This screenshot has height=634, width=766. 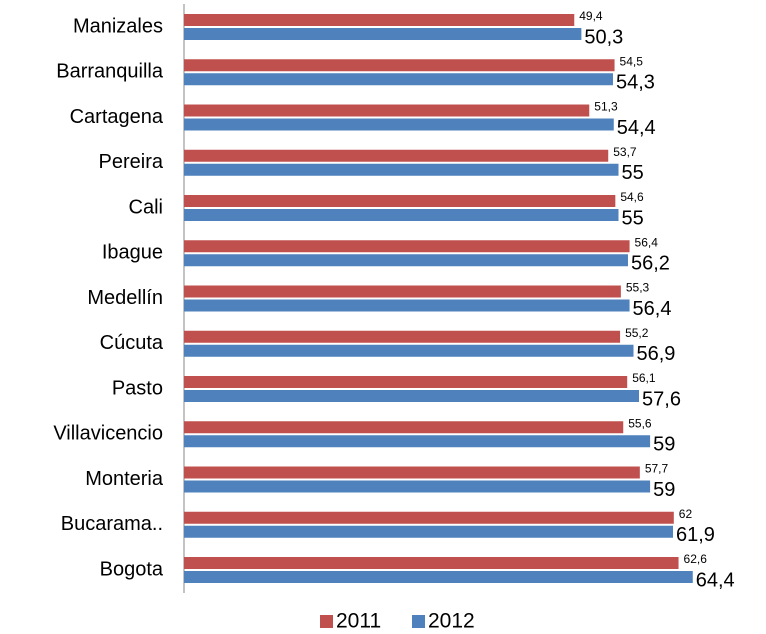 What do you see at coordinates (146, 207) in the screenshot?
I see `category-label: Cali` at bounding box center [146, 207].